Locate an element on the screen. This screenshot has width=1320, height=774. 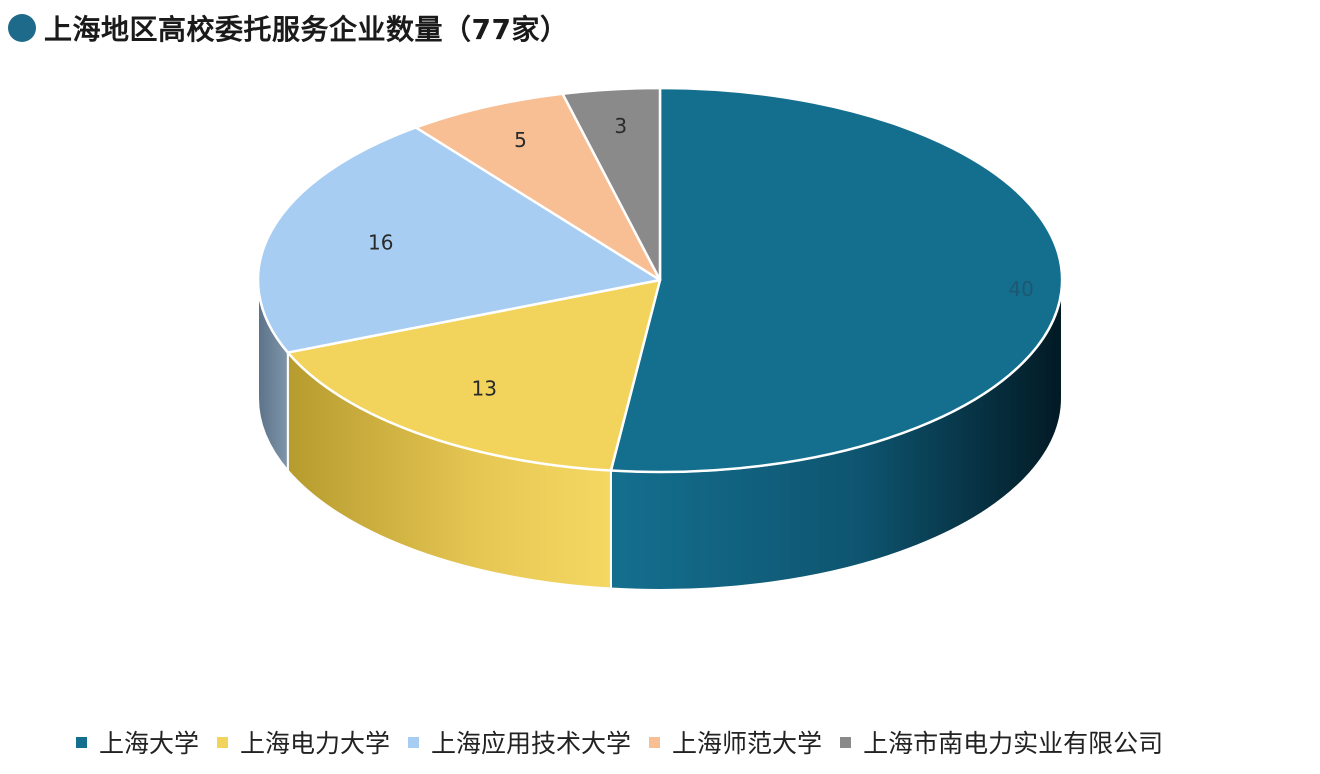
data-label-4: 3 is located at coordinates (620, 126).